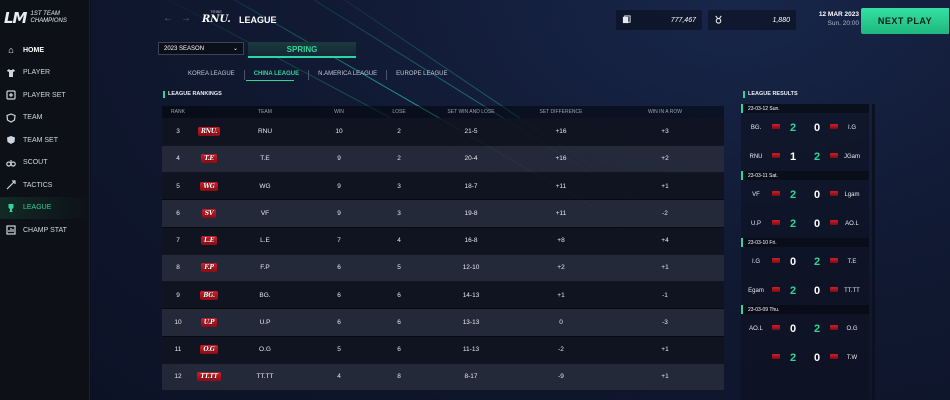  Describe the element at coordinates (302, 50) in the screenshot. I see `tab-spring: SPRING` at that location.